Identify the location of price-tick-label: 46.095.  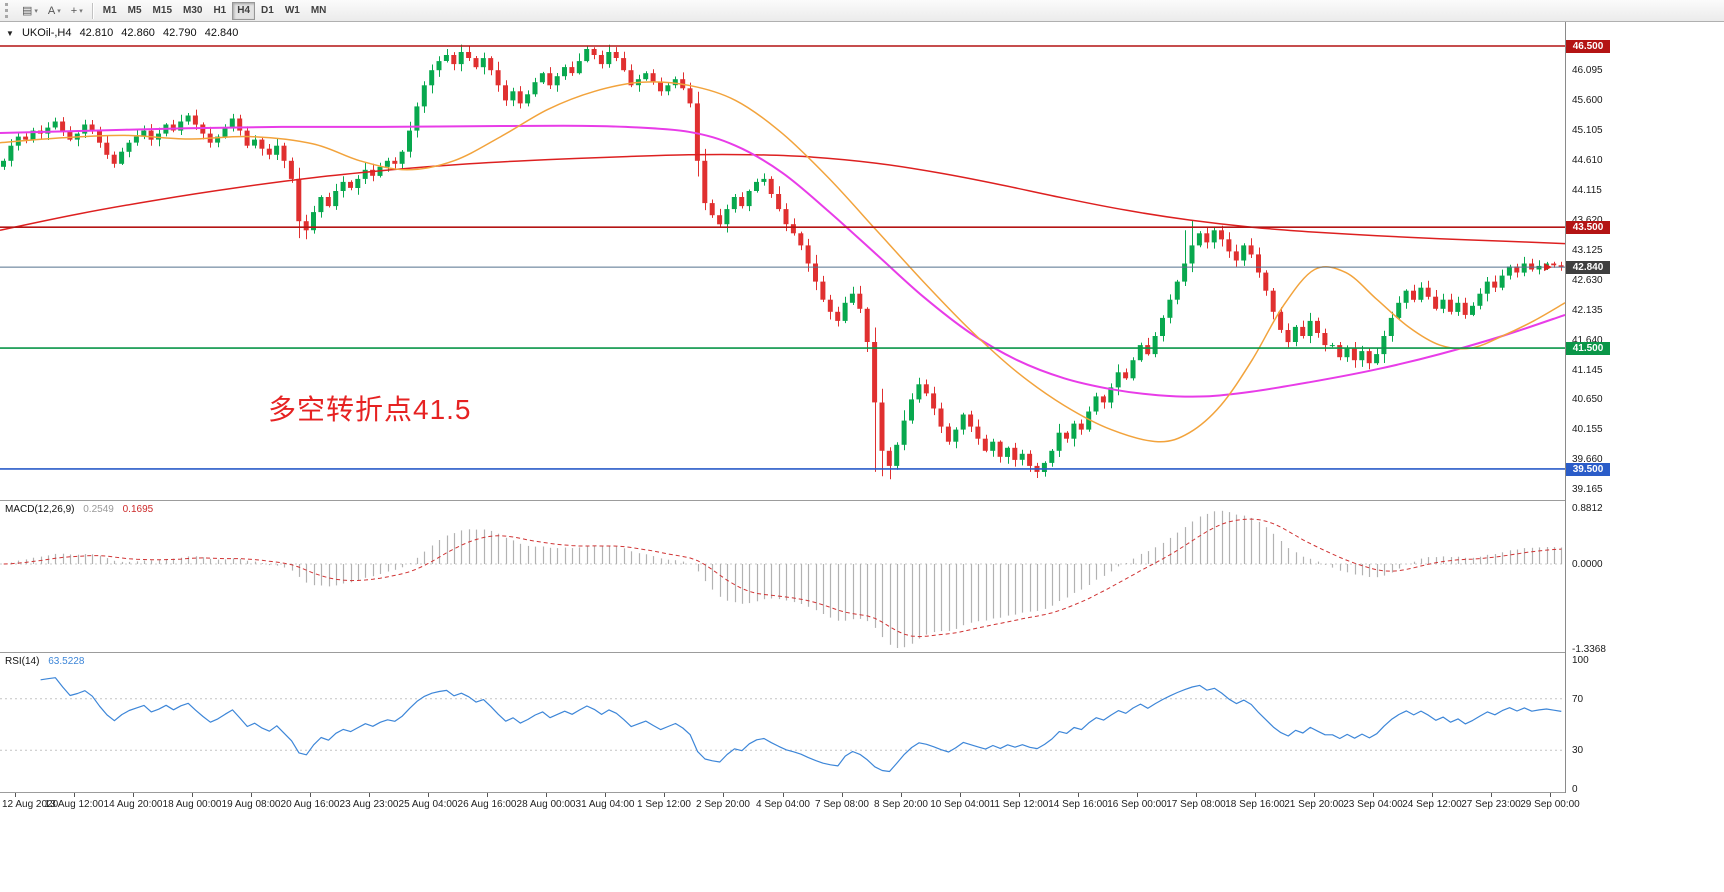
(1587, 70).